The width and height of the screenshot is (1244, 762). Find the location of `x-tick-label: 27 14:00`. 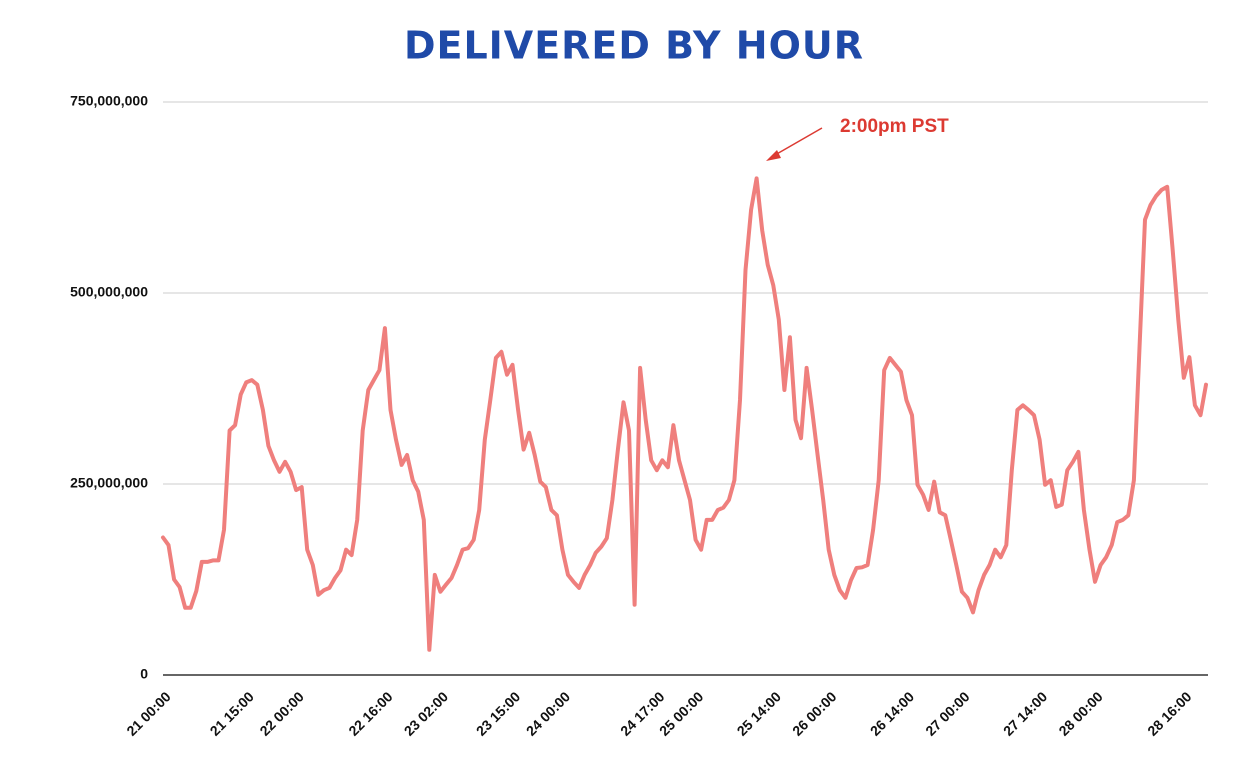

x-tick-label: 27 14:00 is located at coordinates (1025, 713).